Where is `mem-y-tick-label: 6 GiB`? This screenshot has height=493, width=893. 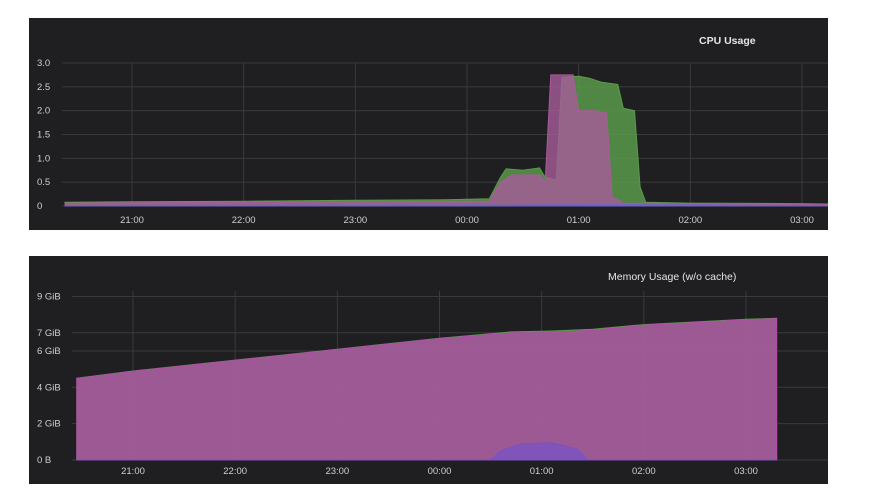 mem-y-tick-label: 6 GiB is located at coordinates (49, 351).